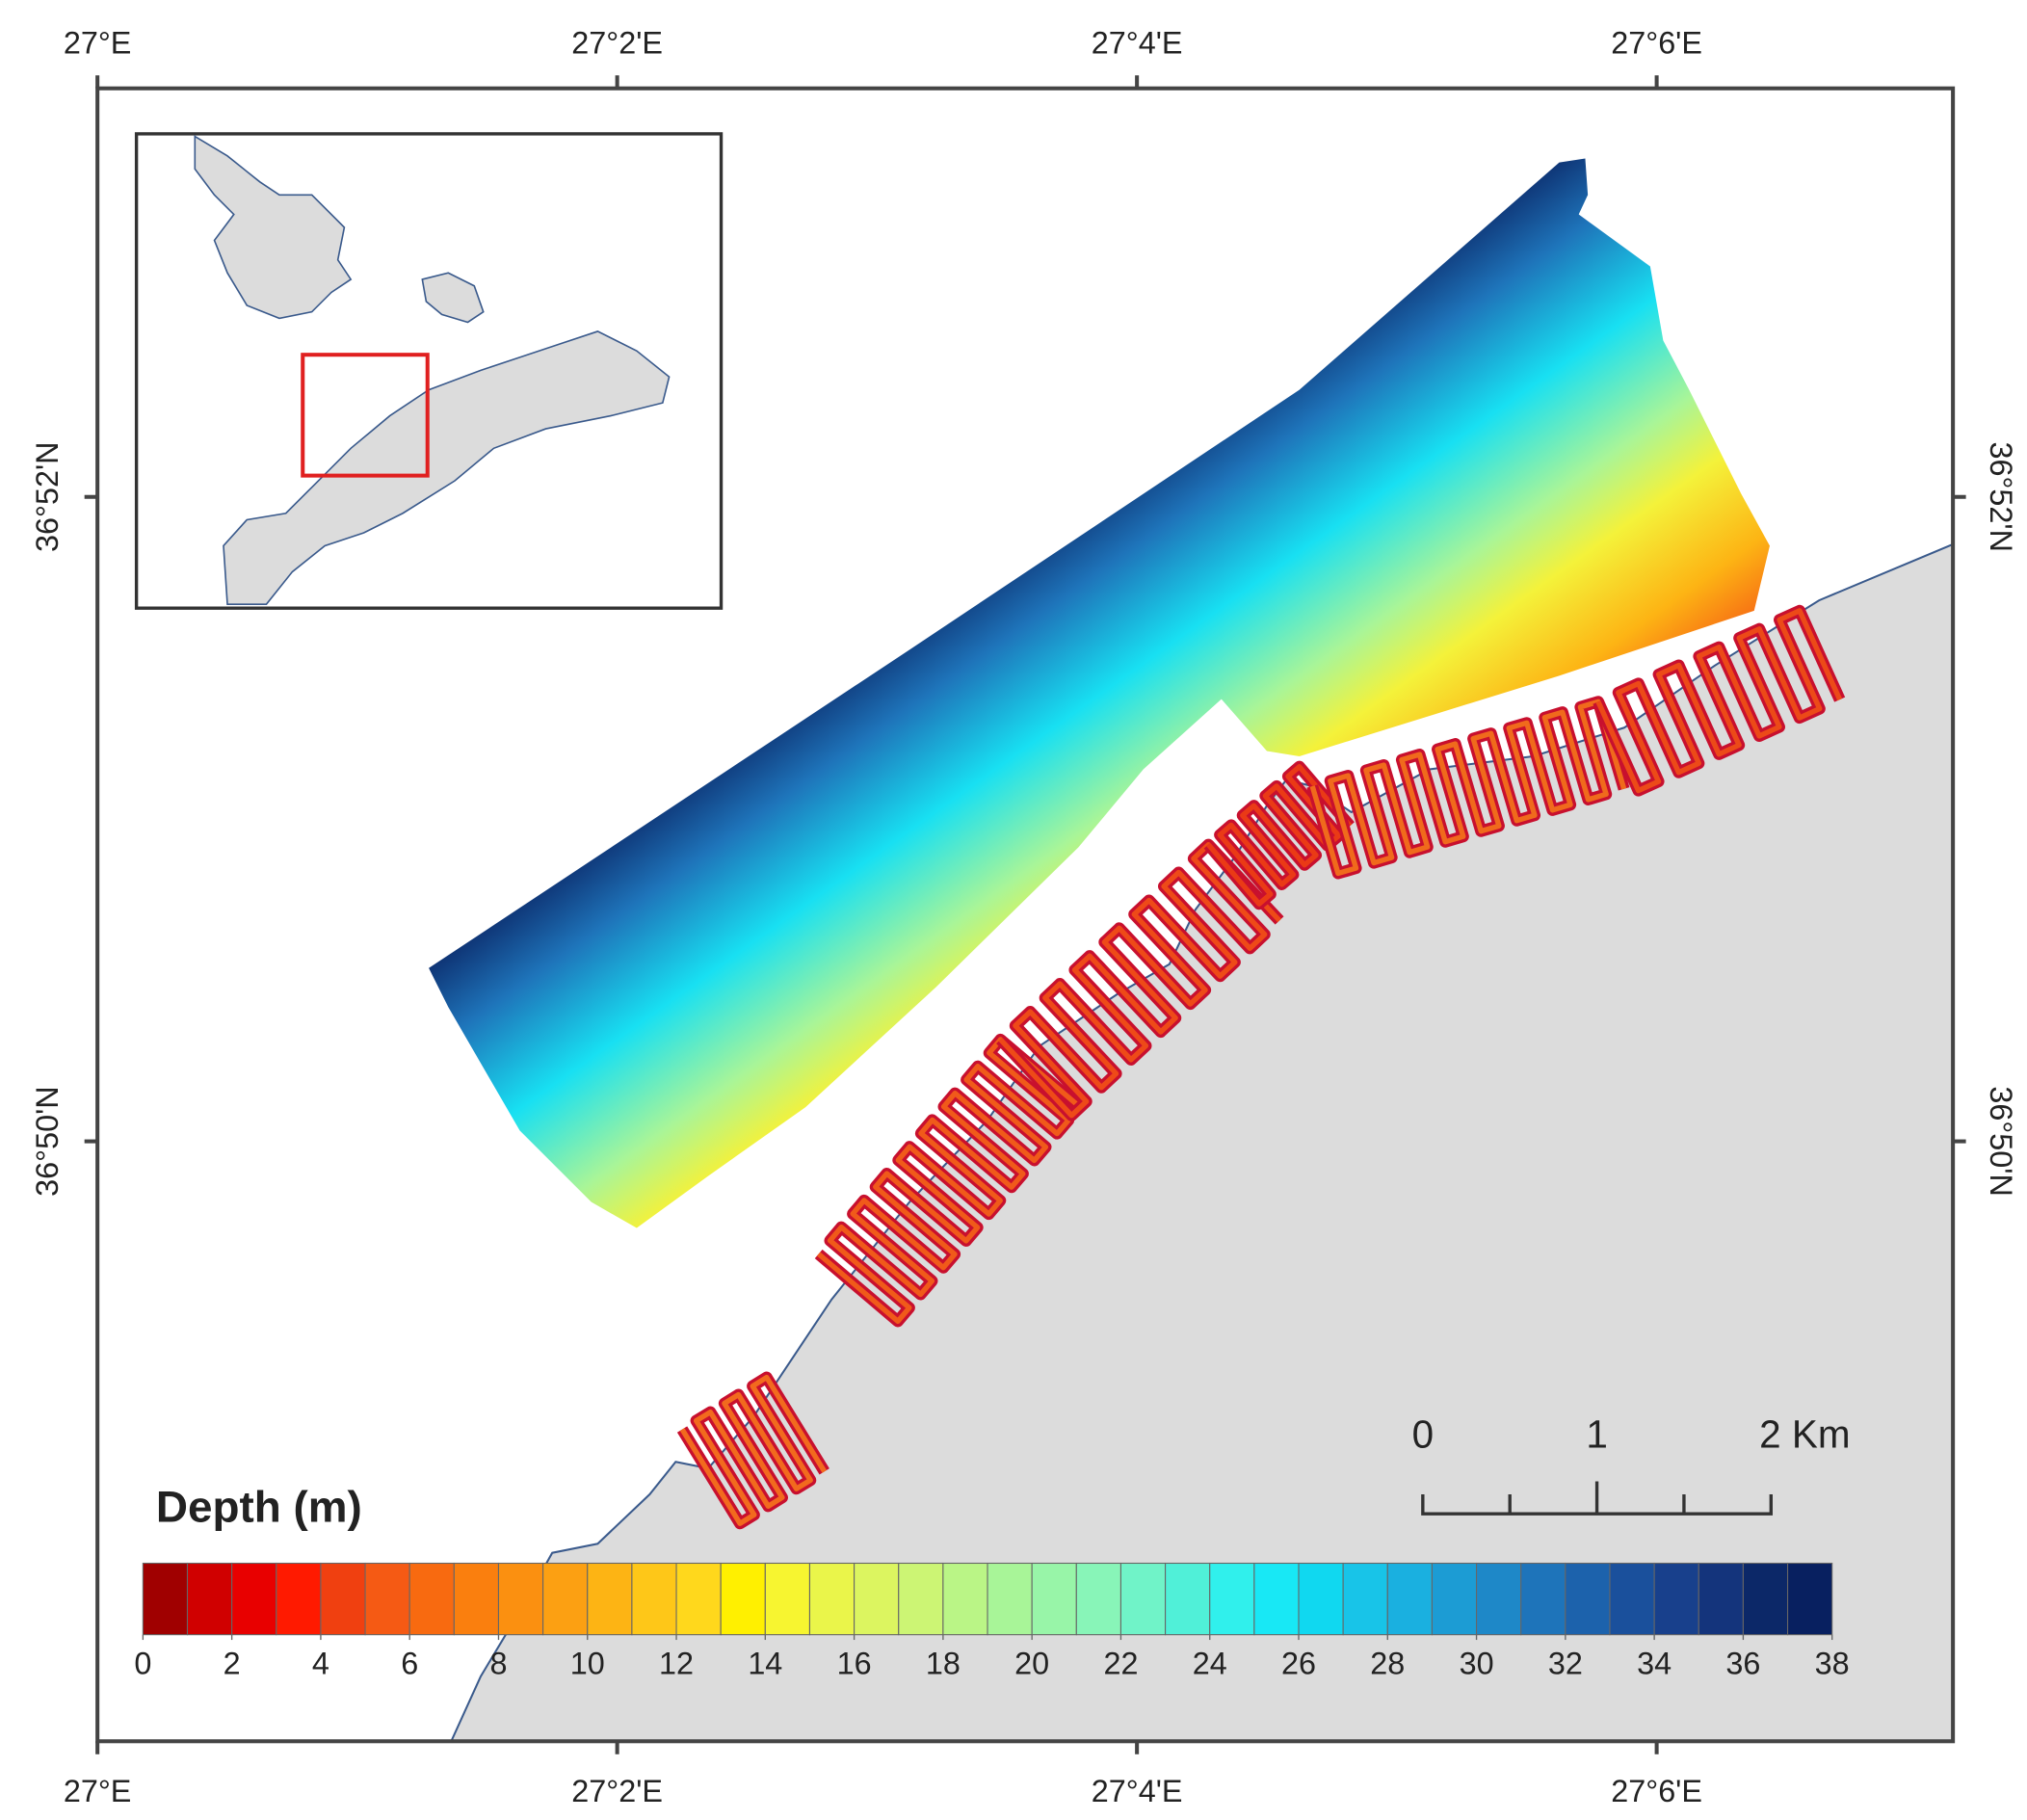 The width and height of the screenshot is (2027, 1820). Describe the element at coordinates (1597, 1434) in the screenshot. I see `scale-bar-label: 1` at that location.